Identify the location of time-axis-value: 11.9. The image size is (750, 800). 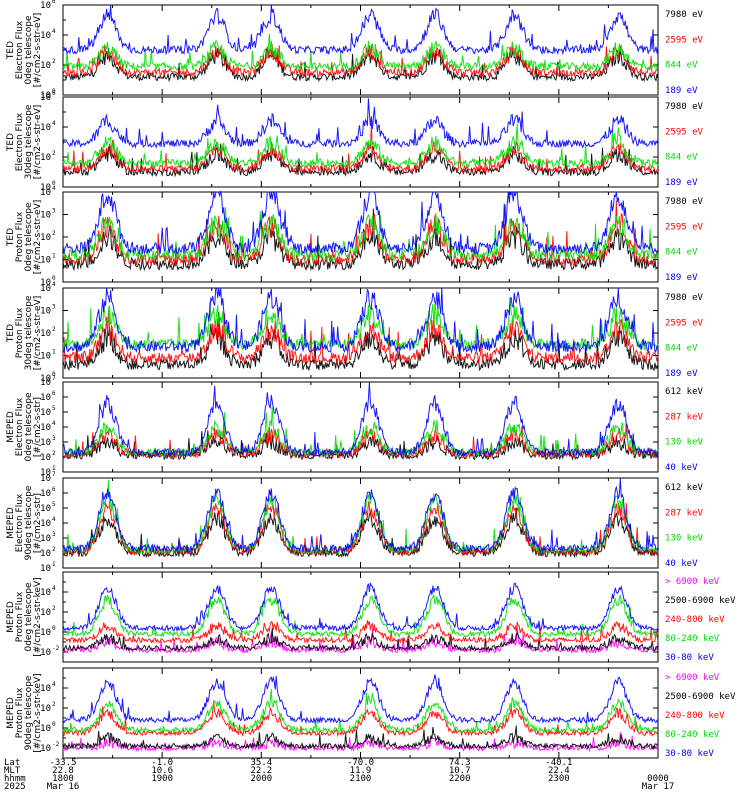
(361, 771).